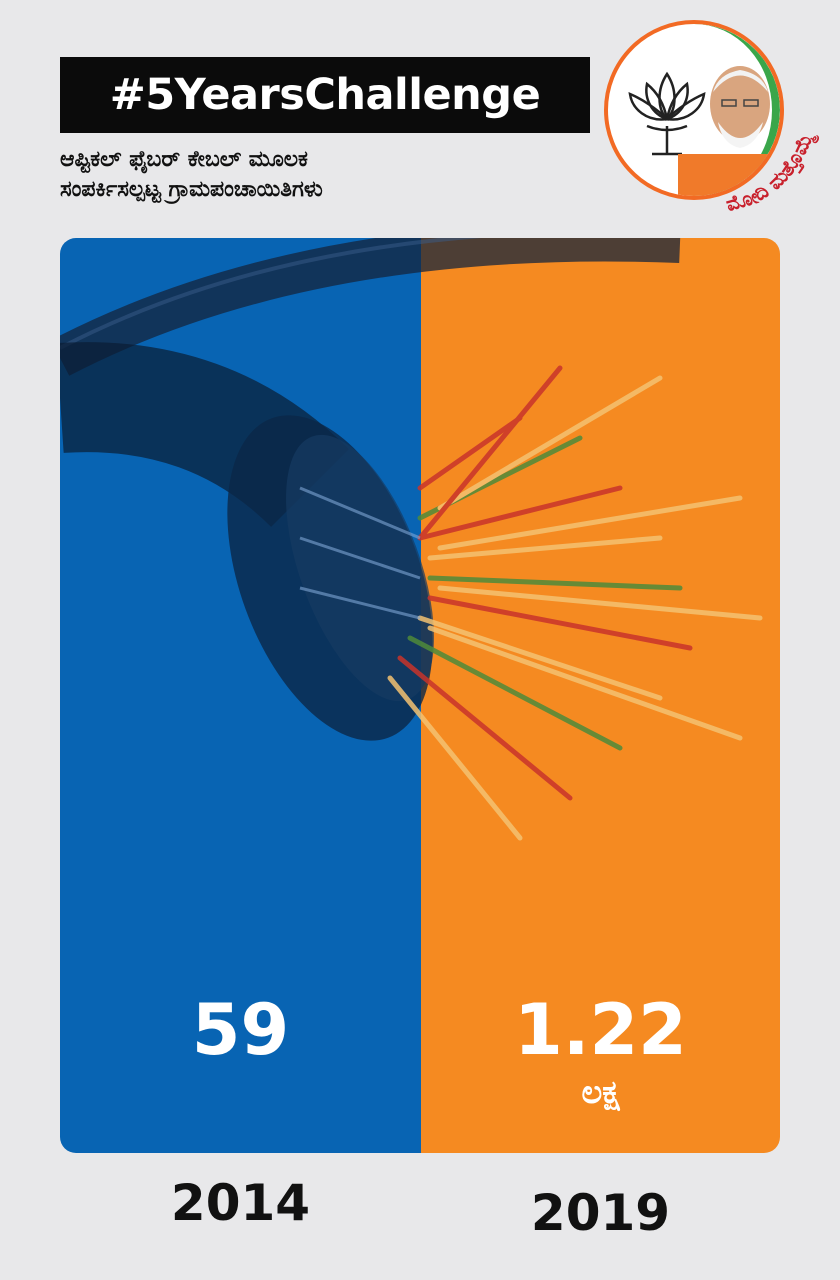  I want to click on svg-text: ಮೋದಿ ಮತ್ತೊಮ್ಮೆ, so click(772, 171).